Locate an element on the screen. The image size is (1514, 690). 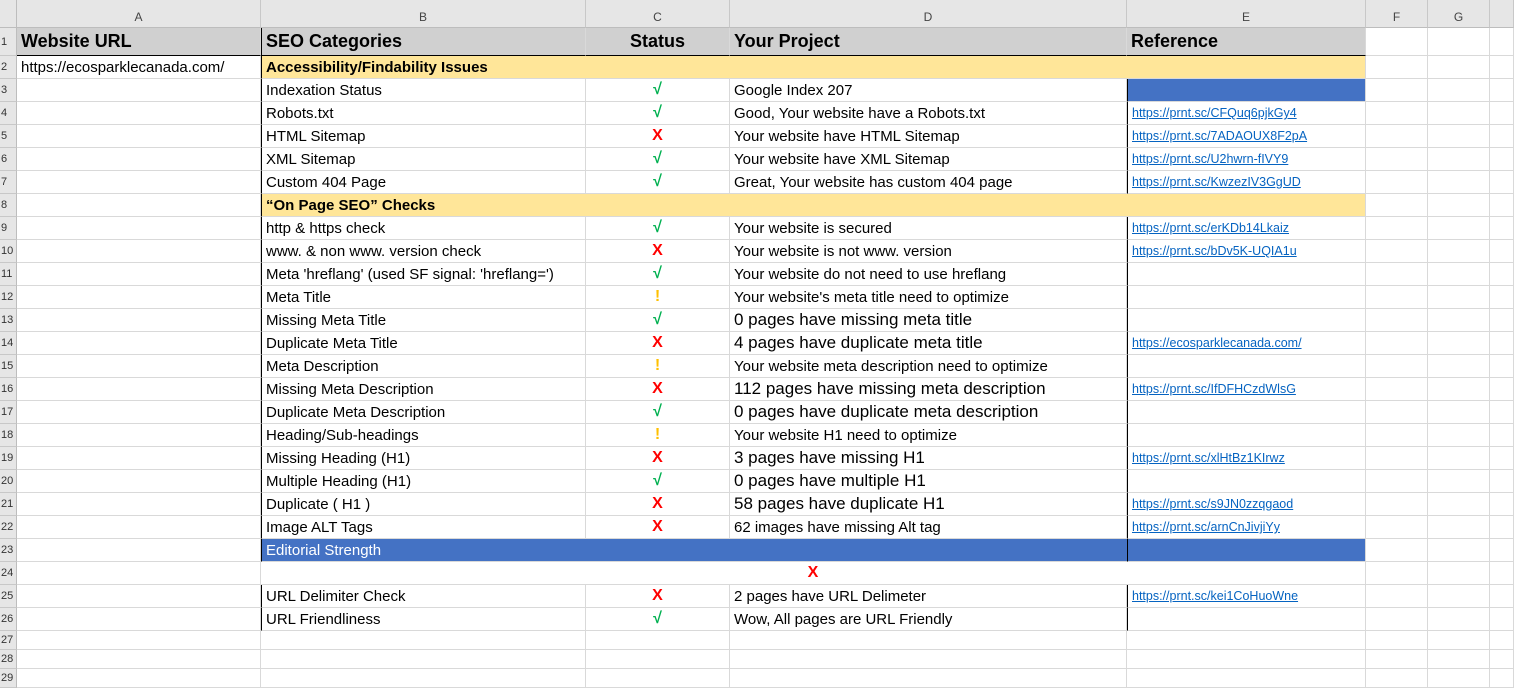
row-header-11: 11 is located at coordinates (8, 274).